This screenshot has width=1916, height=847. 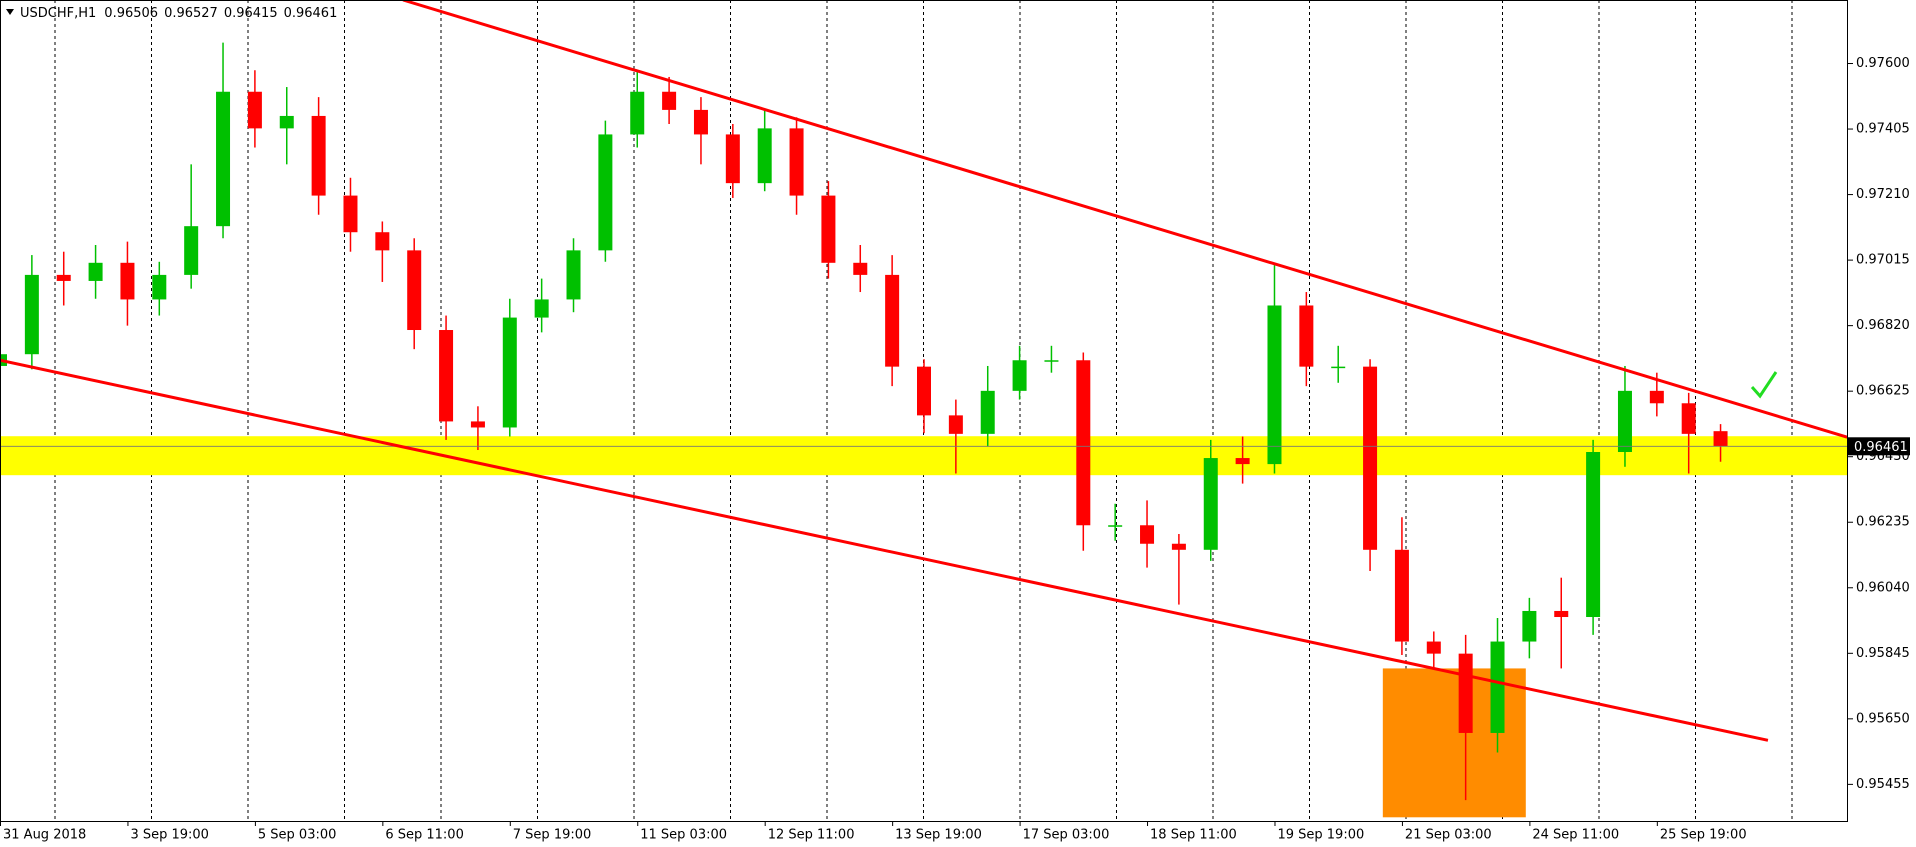 I want to click on y-tick-label: 0.95455, so click(x=1883, y=784).